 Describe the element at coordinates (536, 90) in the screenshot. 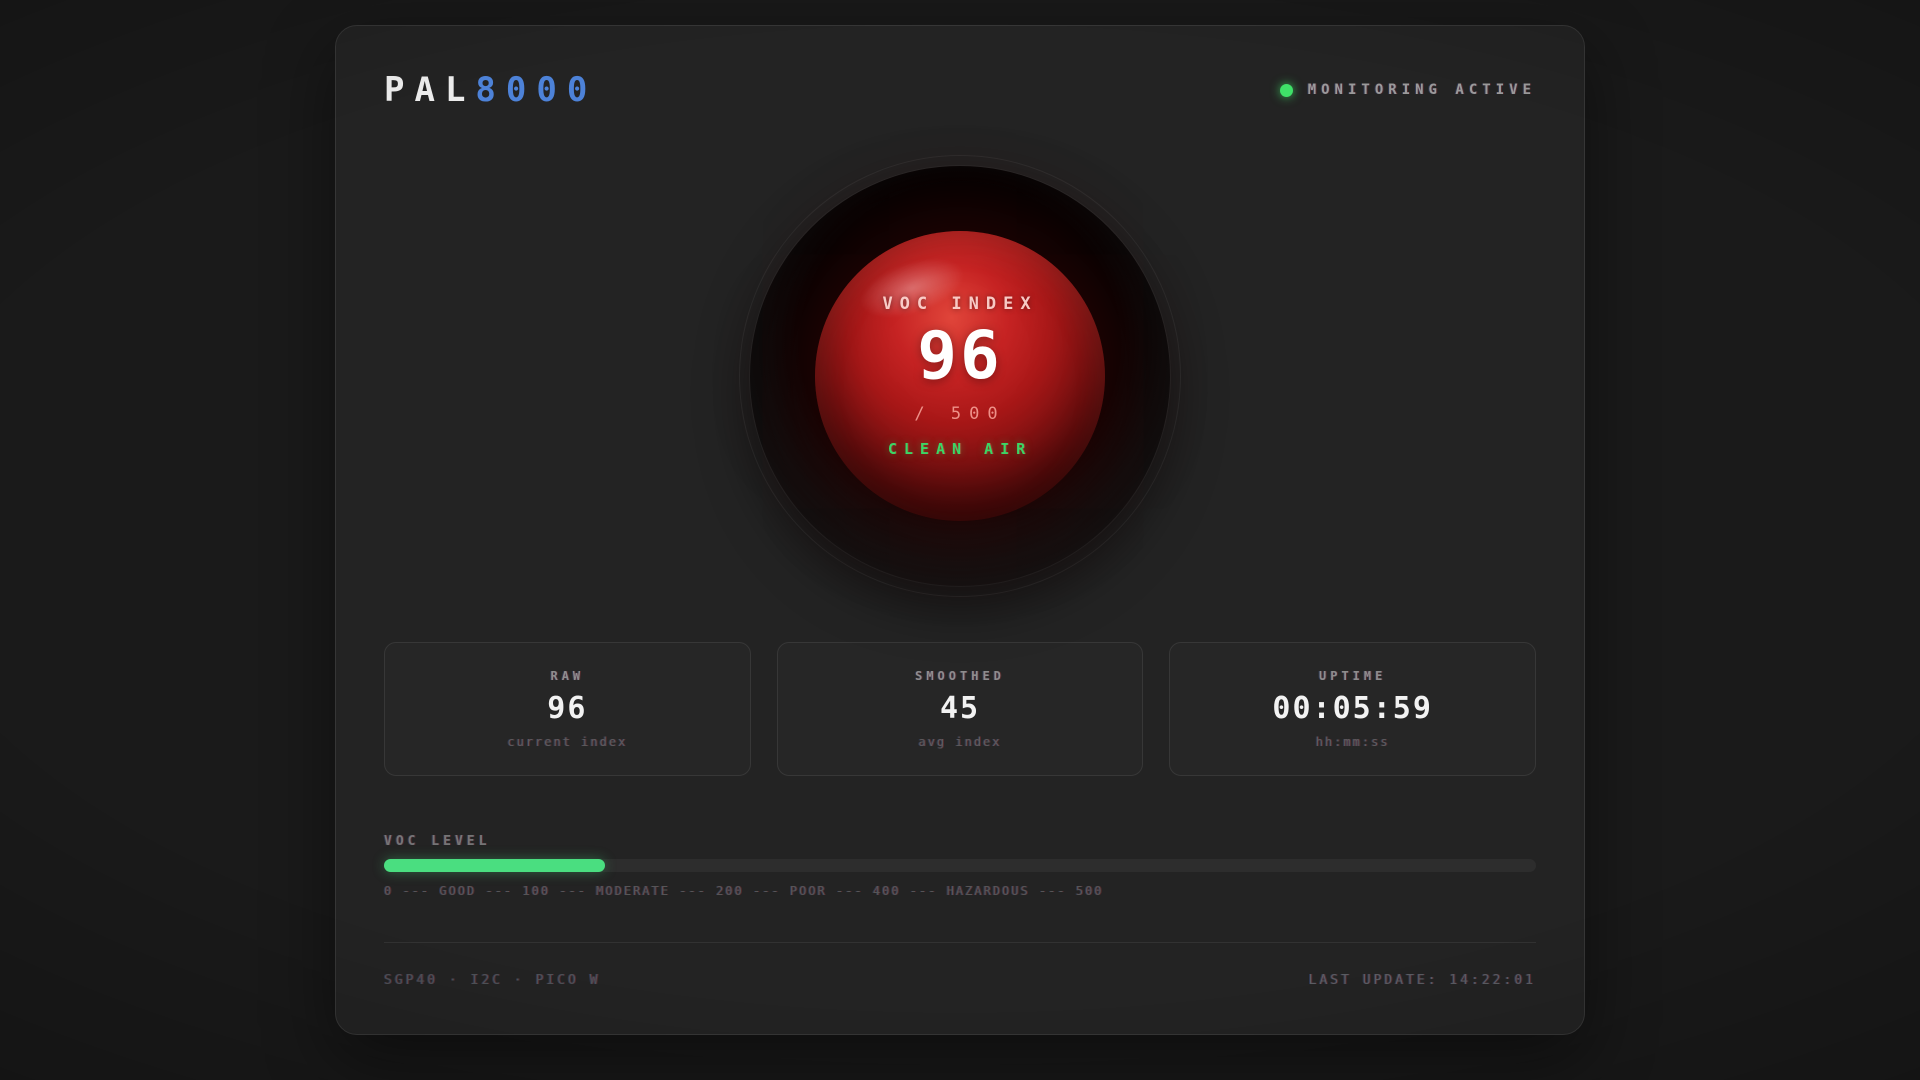

I see `title-secondary: 8000` at that location.